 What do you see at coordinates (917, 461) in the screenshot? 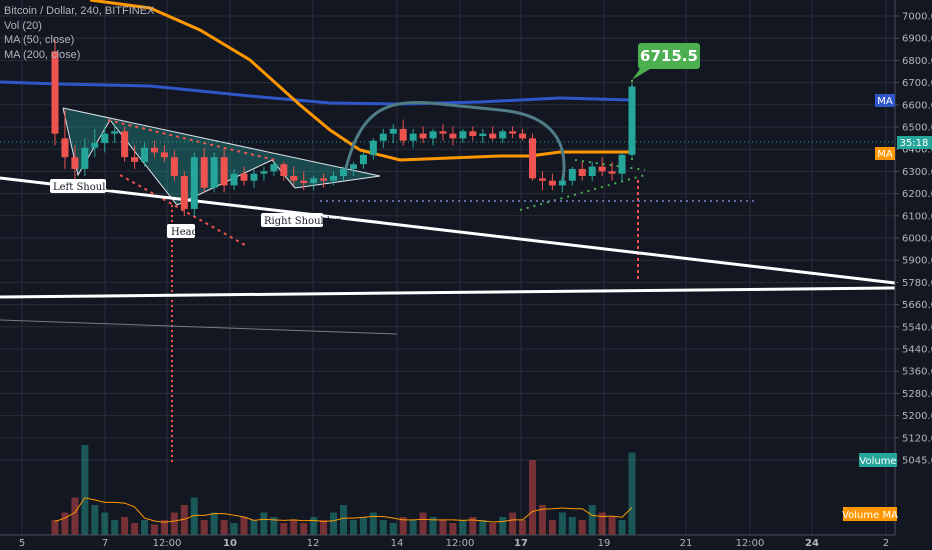
I see `price-tick-label: 5045.0` at bounding box center [917, 461].